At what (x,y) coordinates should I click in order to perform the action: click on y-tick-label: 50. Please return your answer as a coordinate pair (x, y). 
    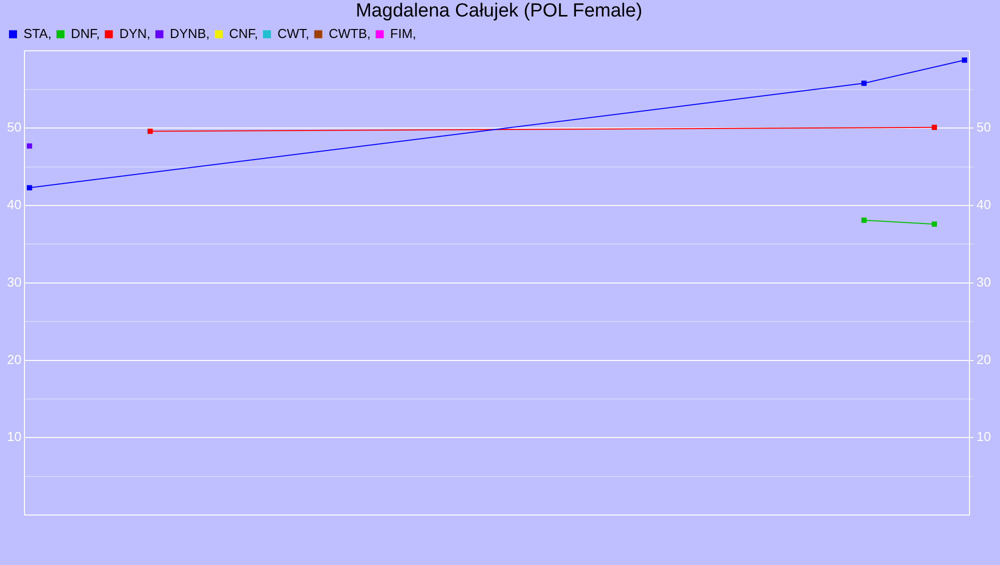
    Looking at the image, I should click on (14, 127).